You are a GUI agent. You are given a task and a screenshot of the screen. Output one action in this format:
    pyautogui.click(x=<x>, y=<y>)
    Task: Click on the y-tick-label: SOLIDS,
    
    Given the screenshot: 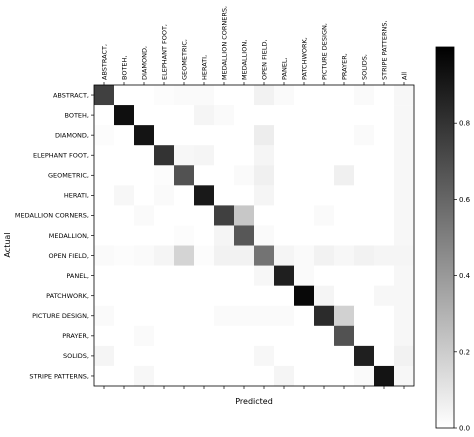 What is the action you would take?
    pyautogui.click(x=76, y=356)
    